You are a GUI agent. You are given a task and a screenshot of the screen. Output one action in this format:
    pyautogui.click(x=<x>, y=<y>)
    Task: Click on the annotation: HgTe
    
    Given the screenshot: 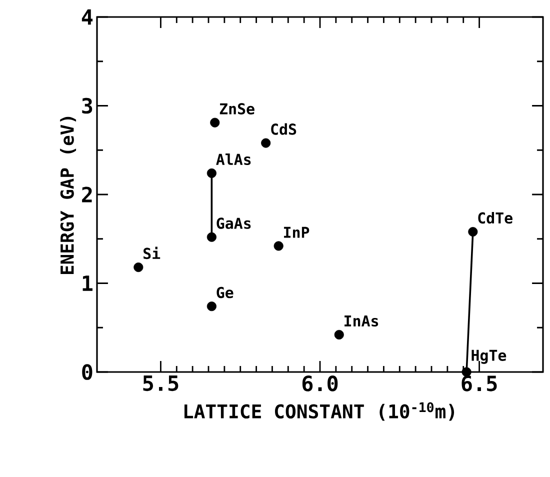 What is the action you would take?
    pyautogui.click(x=489, y=357)
    